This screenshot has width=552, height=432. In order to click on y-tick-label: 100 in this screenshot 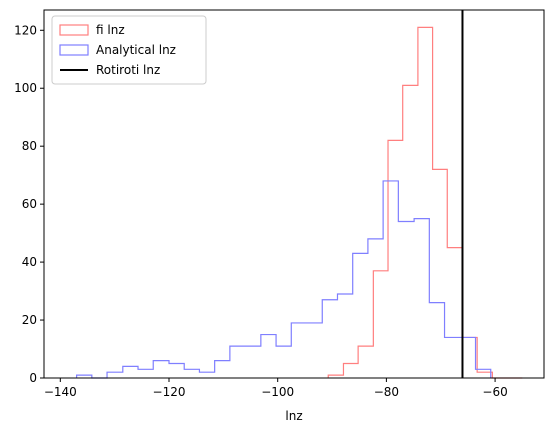, I will do `click(25, 88)`.